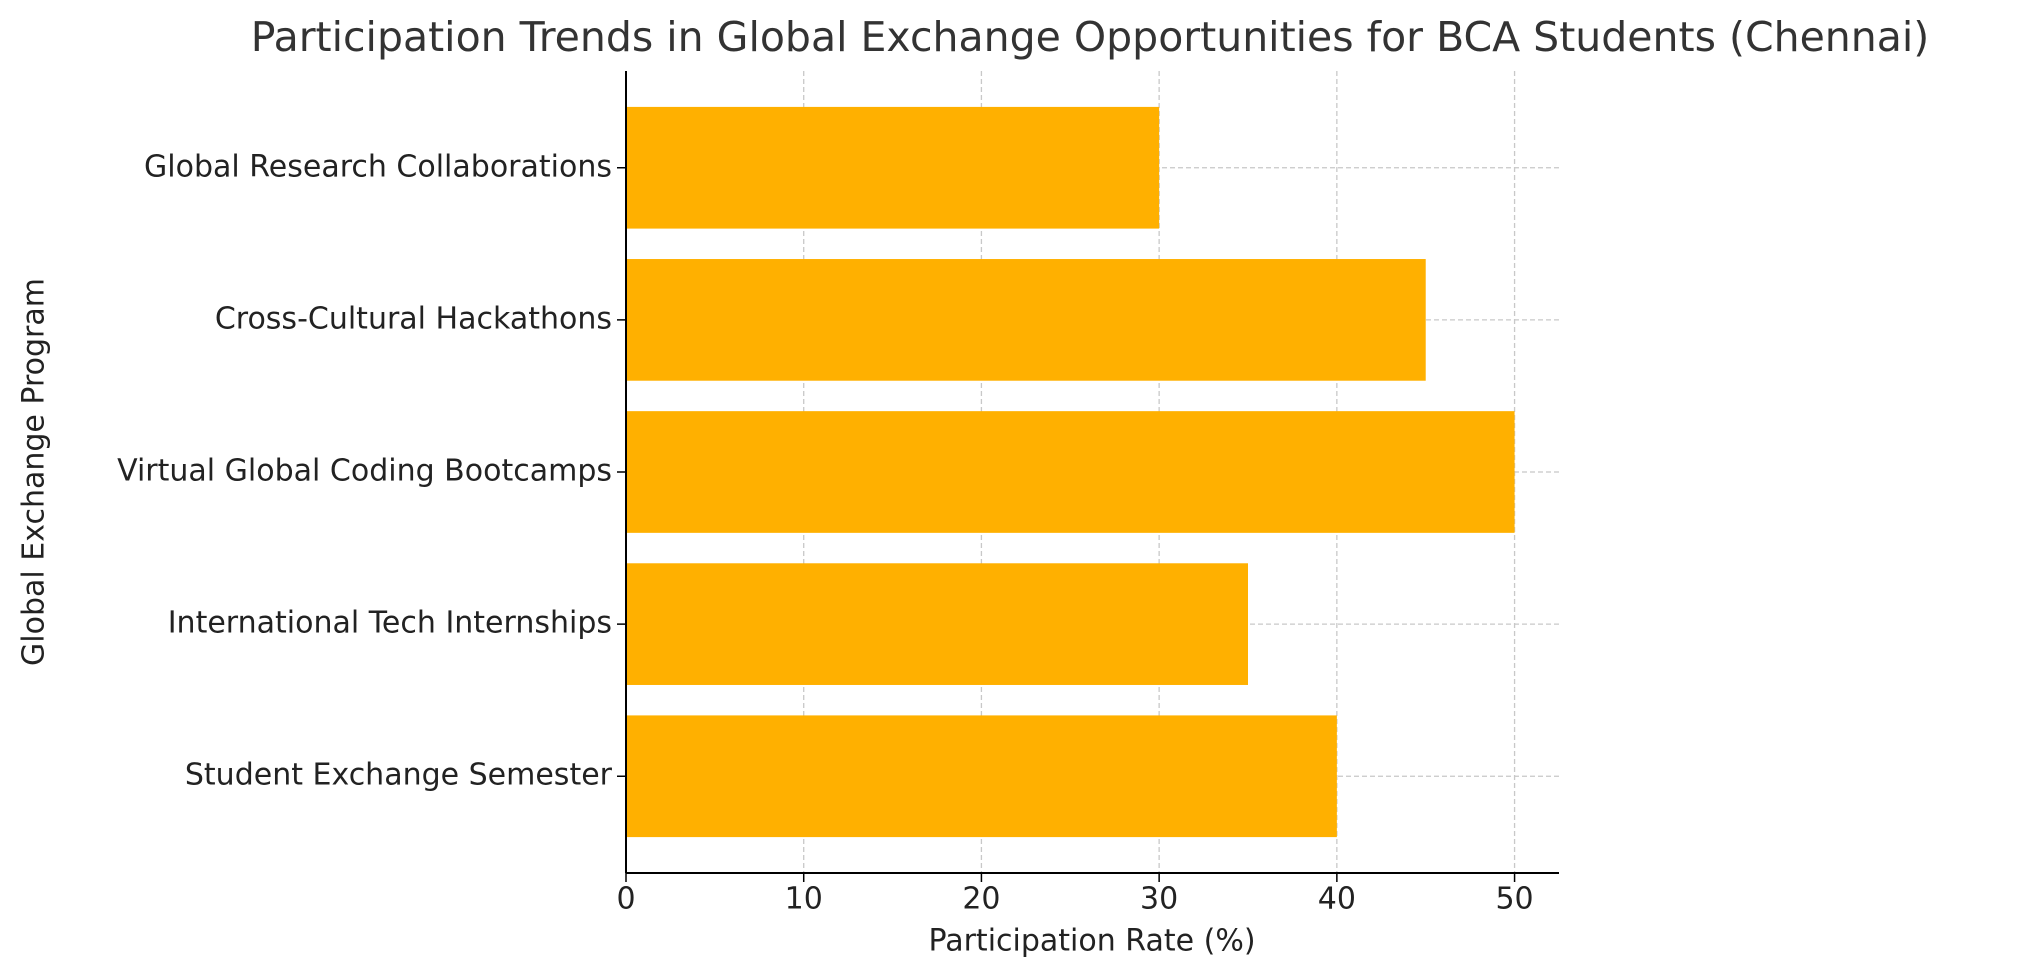  I want to click on x-tick-label: 10, so click(804, 899).